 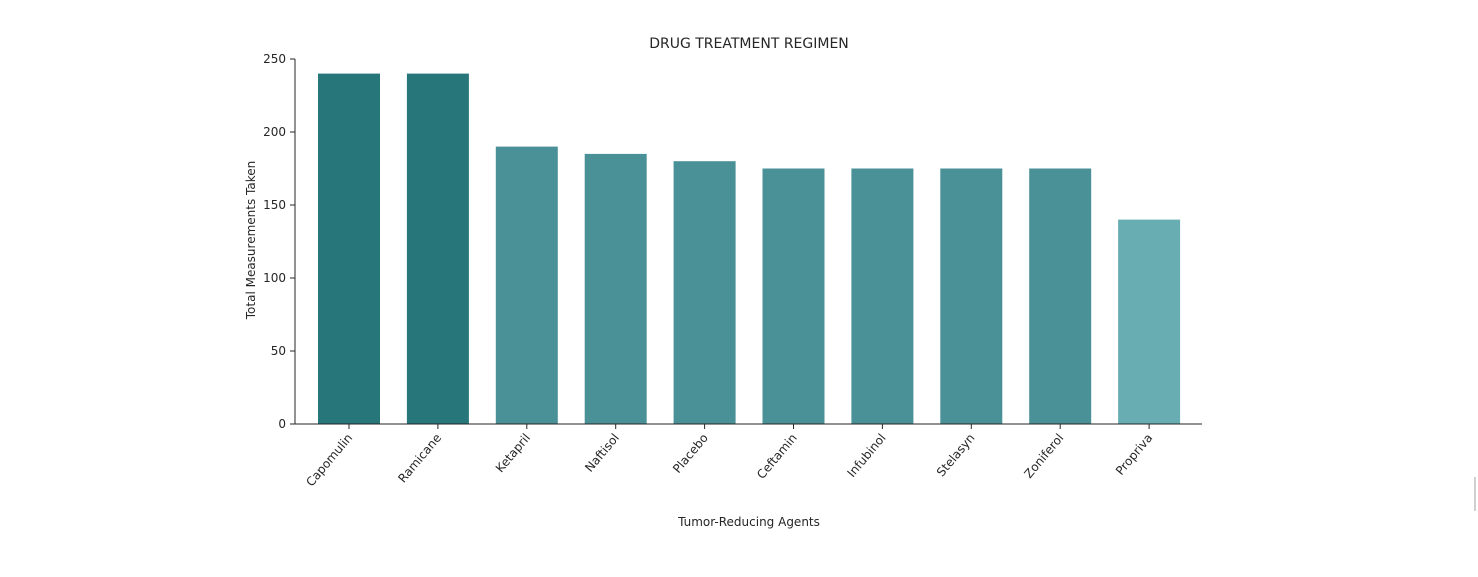 What do you see at coordinates (349, 248) in the screenshot?
I see `bar-capomulin` at bounding box center [349, 248].